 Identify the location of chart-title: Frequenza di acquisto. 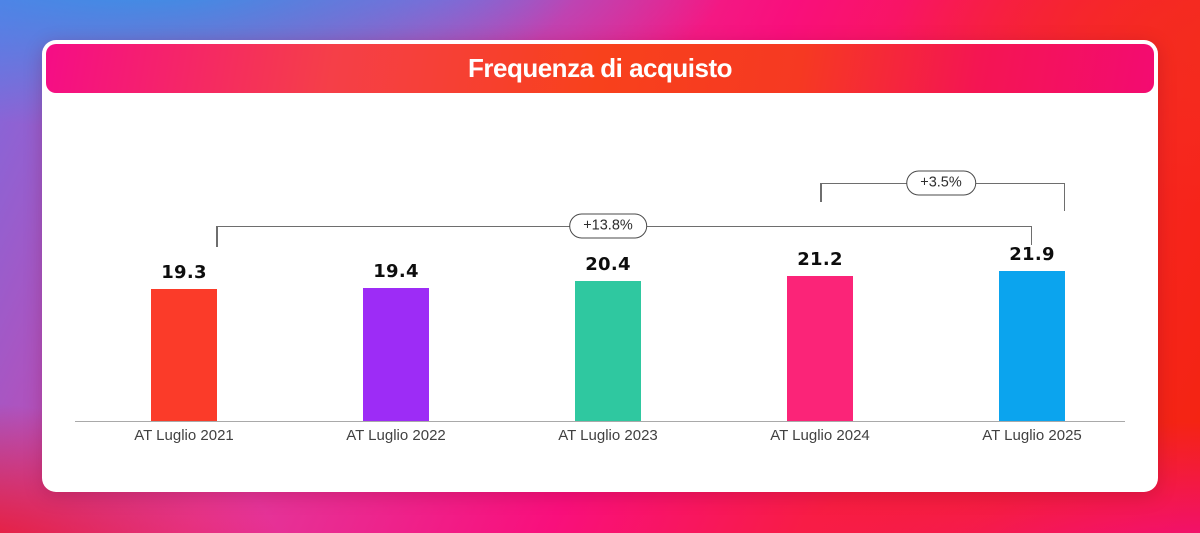
(600, 68).